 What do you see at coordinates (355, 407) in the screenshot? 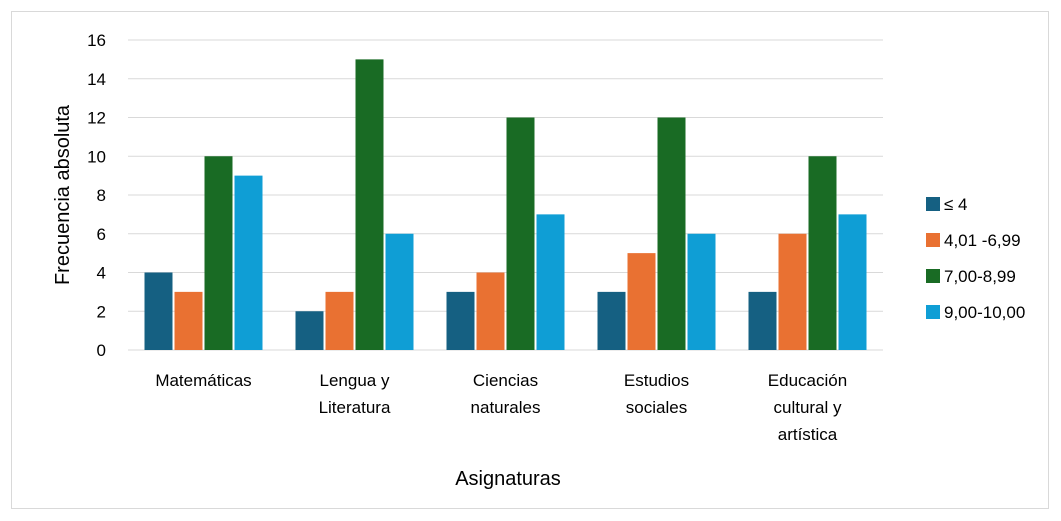
I see `x-tick-label: Literatura` at bounding box center [355, 407].